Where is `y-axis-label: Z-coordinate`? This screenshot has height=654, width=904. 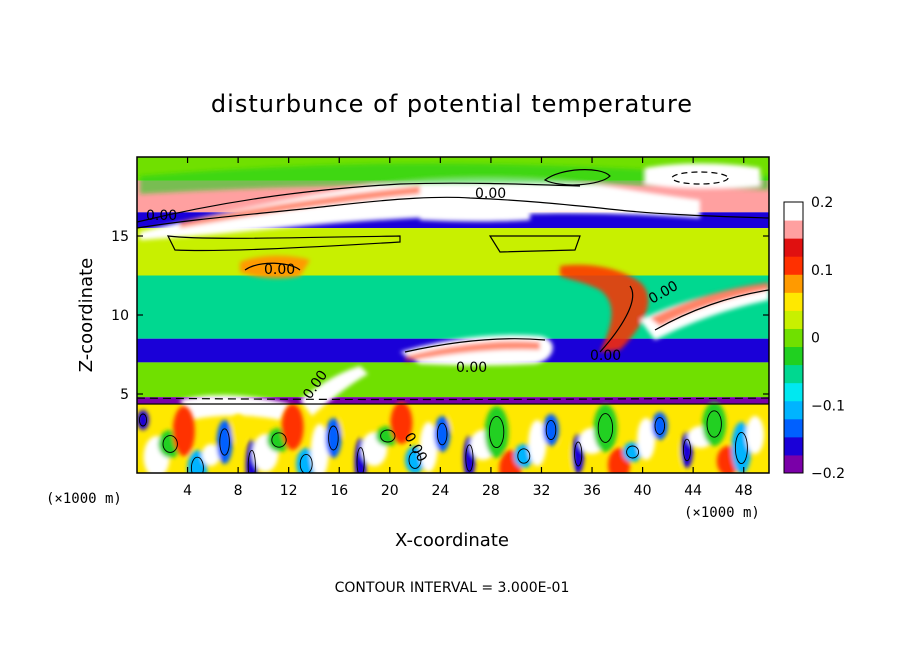
y-axis-label: Z-coordinate is located at coordinates (86, 315).